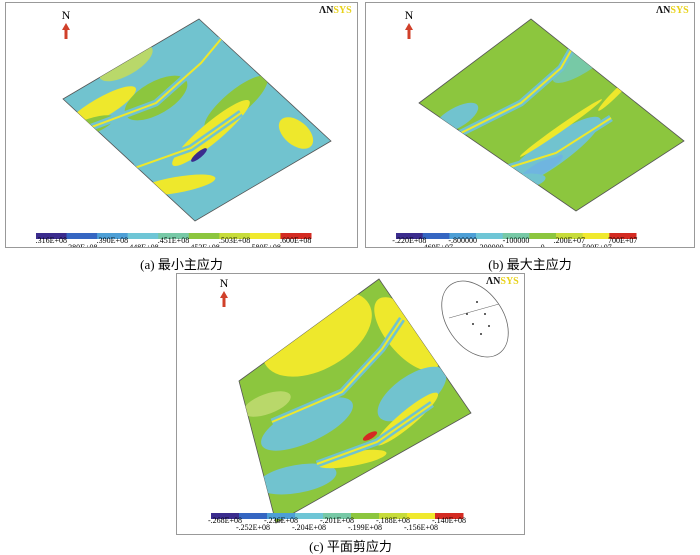 The height and width of the screenshot is (555, 700). Describe the element at coordinates (516, 240) in the screenshot. I see `legend-label: -100000` at that location.